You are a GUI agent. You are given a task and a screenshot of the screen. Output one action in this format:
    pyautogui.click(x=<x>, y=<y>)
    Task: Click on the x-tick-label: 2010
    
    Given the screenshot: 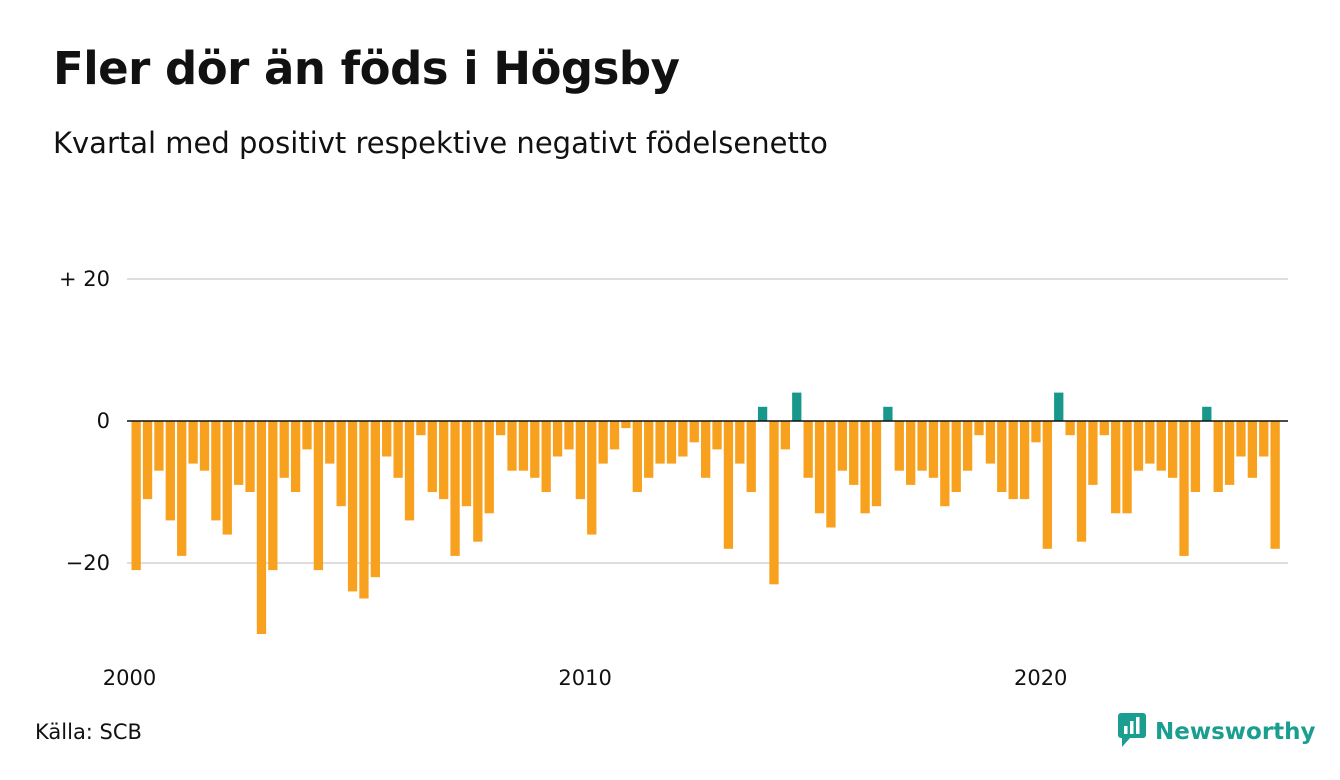 What is the action you would take?
    pyautogui.click(x=584, y=678)
    